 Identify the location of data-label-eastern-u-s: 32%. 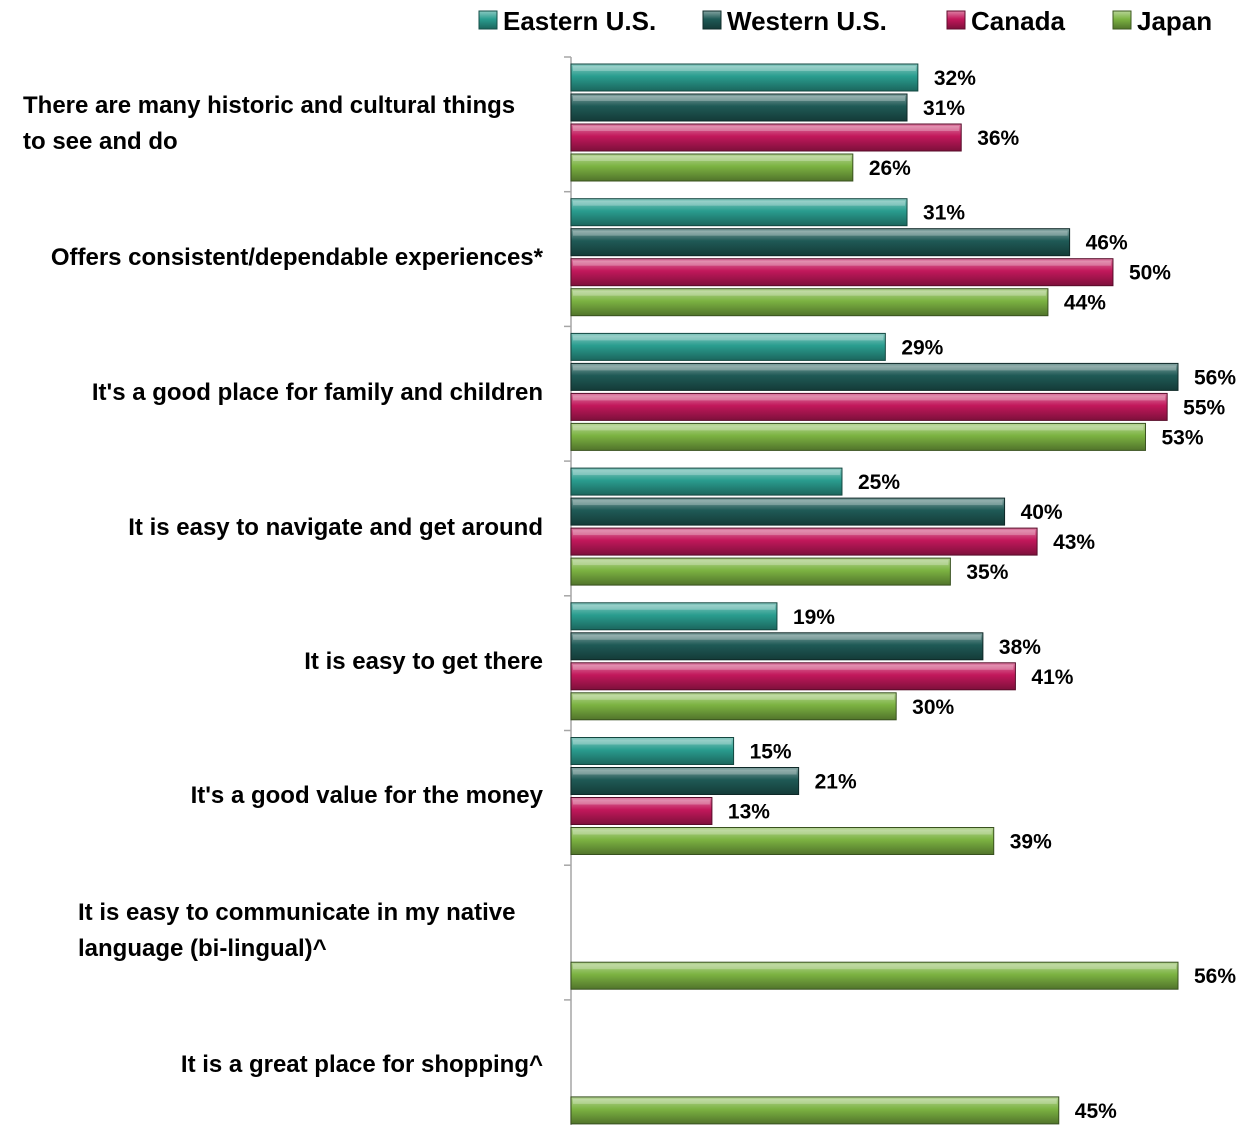
(955, 78).